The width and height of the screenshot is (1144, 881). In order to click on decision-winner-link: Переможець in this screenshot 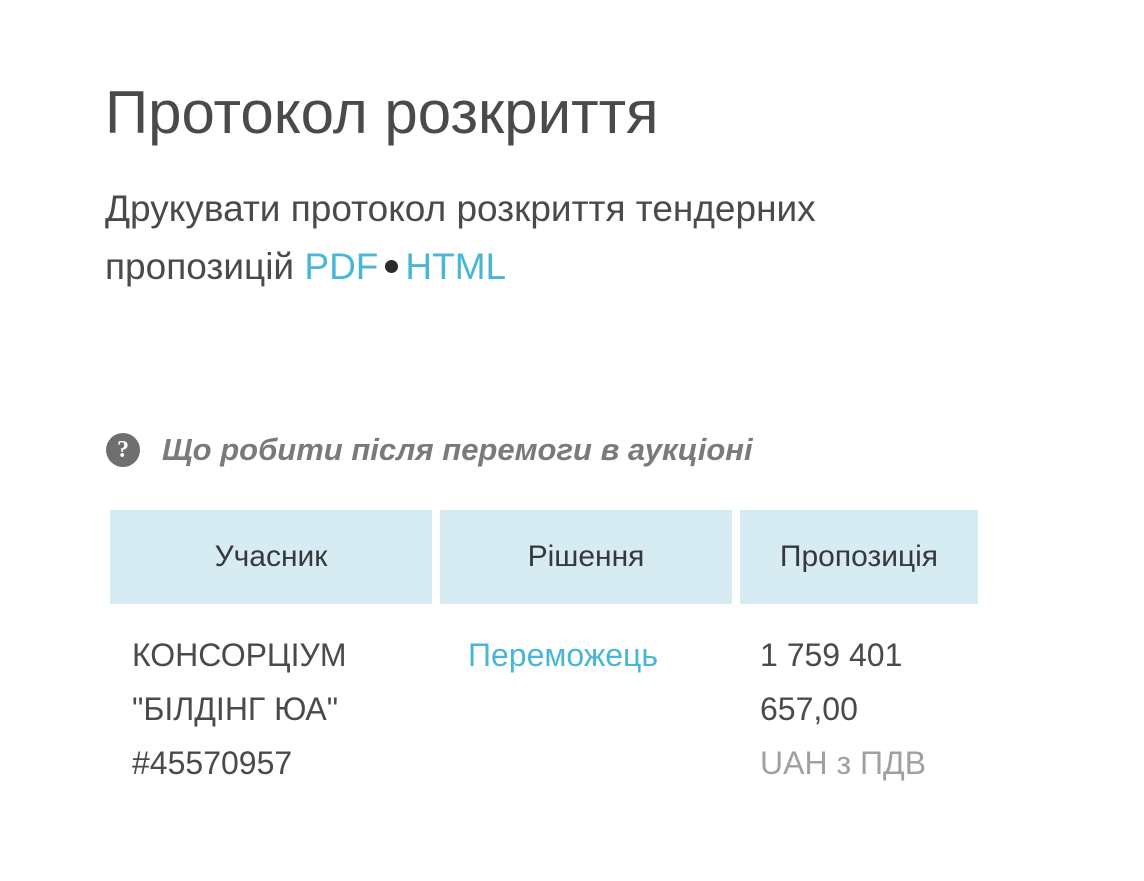, I will do `click(563, 655)`.